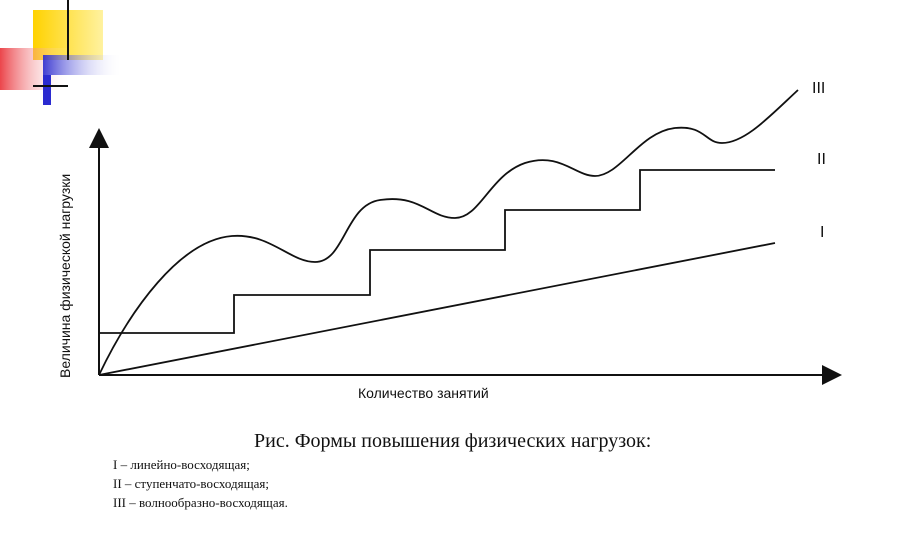 This screenshot has width=897, height=536. Describe the element at coordinates (65, 276) in the screenshot. I see `y-axis-label: Величина физической нагрузки` at that location.